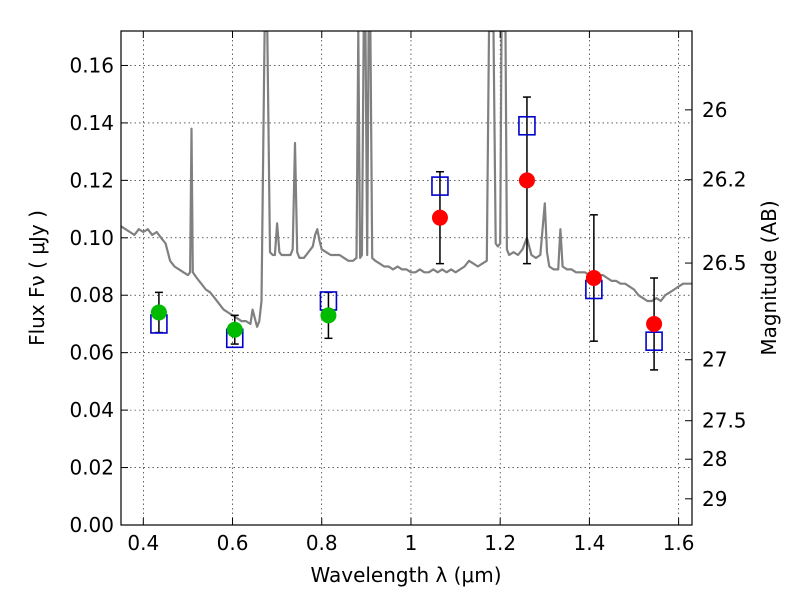 The width and height of the screenshot is (800, 600). What do you see at coordinates (769, 277) in the screenshot?
I see `right-axis-label: Magnitude (AB)` at bounding box center [769, 277].